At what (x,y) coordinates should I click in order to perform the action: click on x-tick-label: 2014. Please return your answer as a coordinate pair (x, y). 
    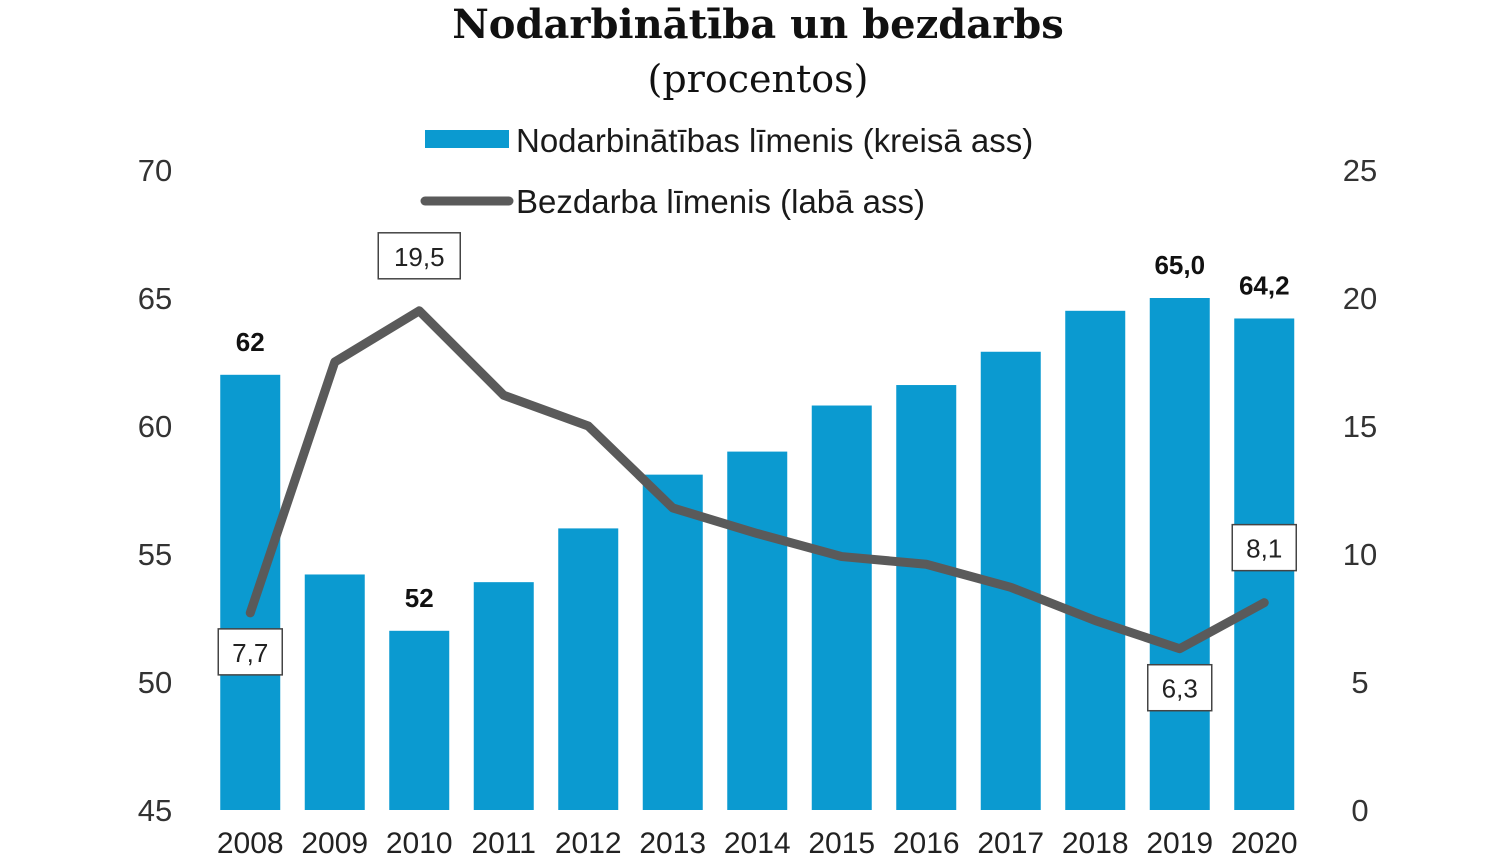
    Looking at the image, I should click on (757, 843).